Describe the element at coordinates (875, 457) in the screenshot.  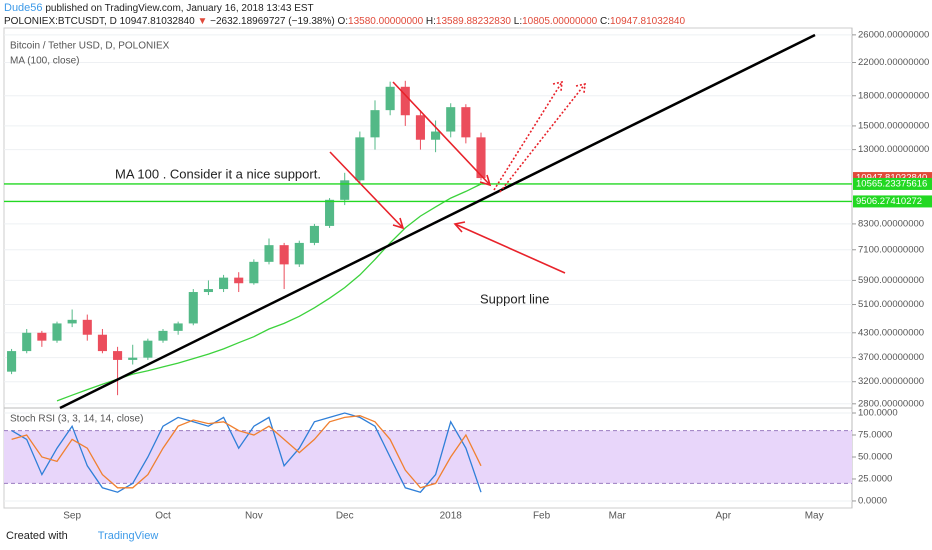
I see `y-tick-label: 50.0000` at that location.